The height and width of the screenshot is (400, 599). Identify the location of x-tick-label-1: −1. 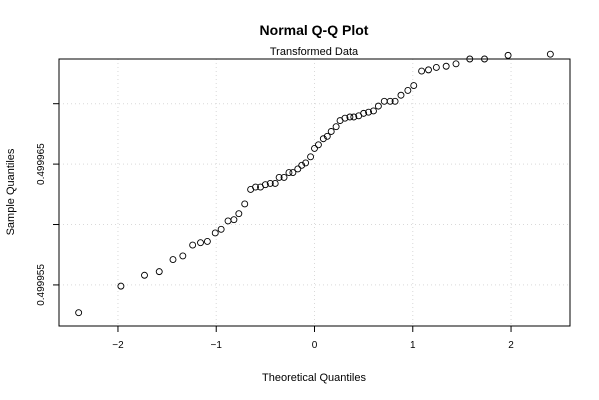
(217, 345).